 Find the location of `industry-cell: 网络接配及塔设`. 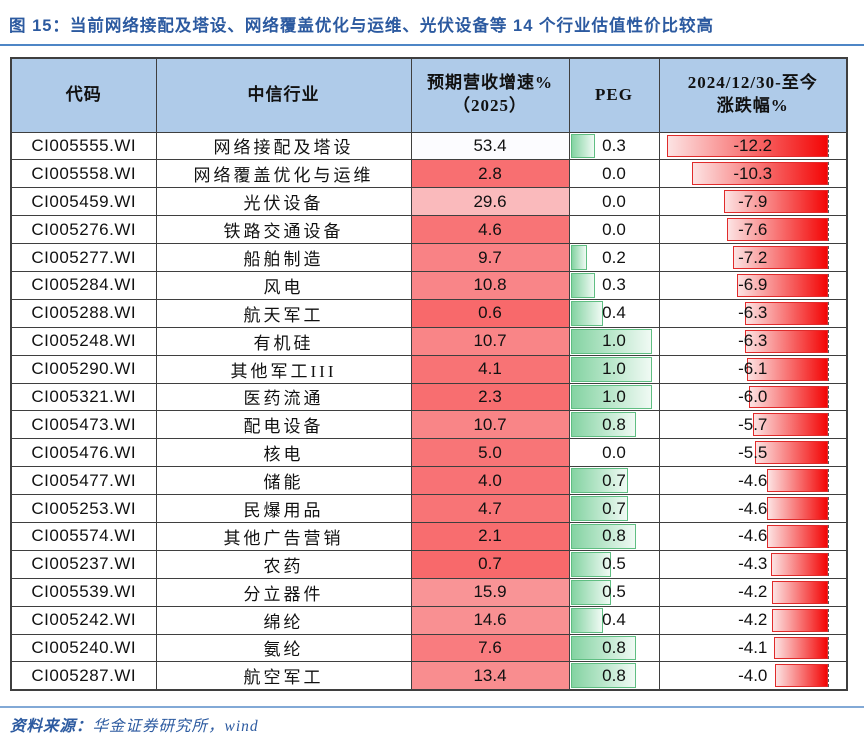

industry-cell: 网络接配及塔设 is located at coordinates (283, 146).